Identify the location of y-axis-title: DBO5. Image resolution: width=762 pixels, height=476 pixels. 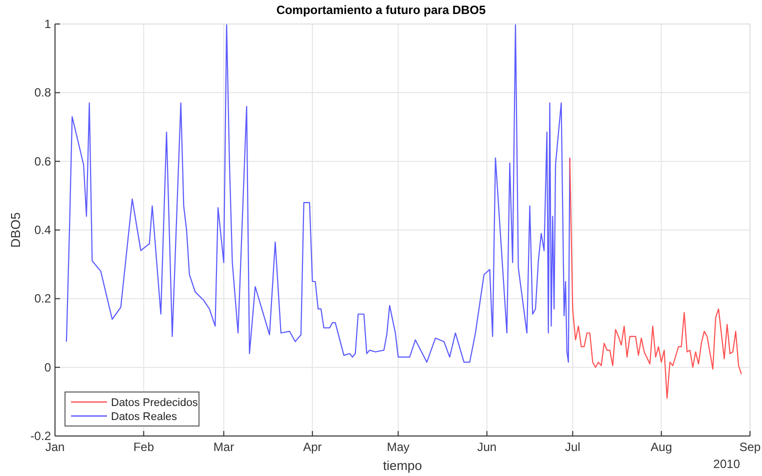
(15, 230).